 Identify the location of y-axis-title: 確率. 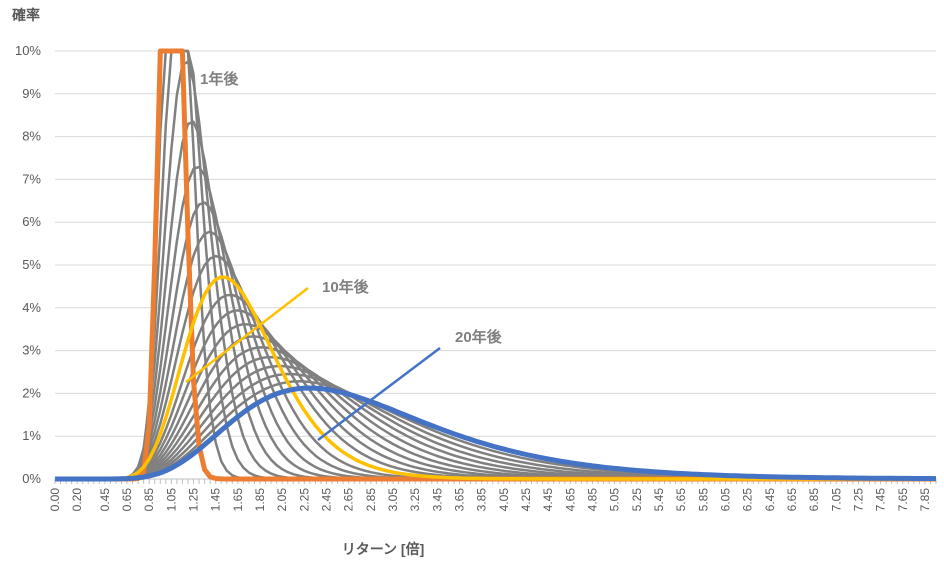
(26, 15).